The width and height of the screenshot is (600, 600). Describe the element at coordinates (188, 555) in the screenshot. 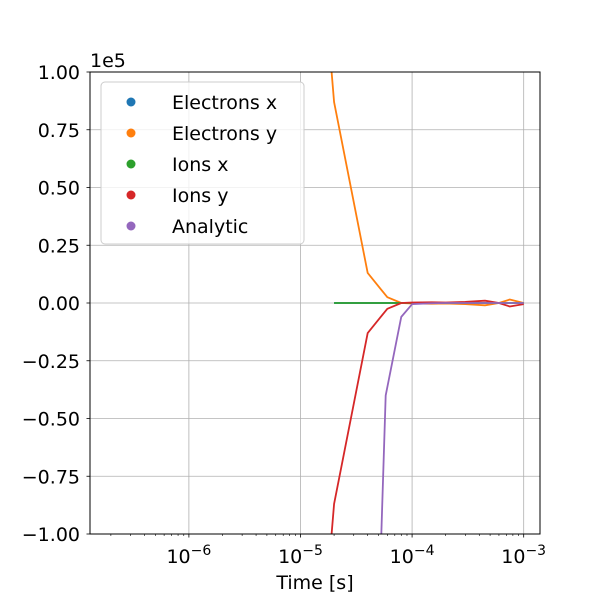

I see `x-tick-label: 10⁻⁶` at that location.